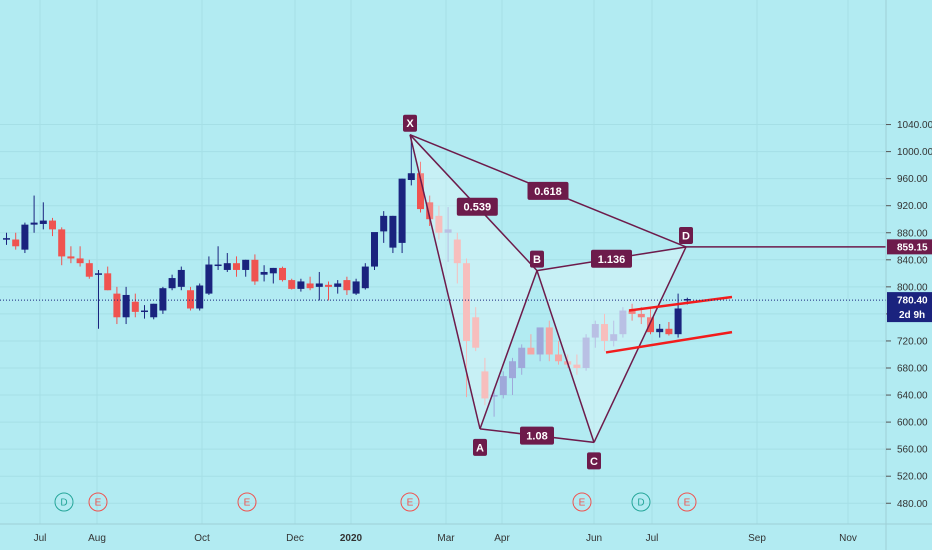 Image resolution: width=932 pixels, height=550 pixels. What do you see at coordinates (912, 504) in the screenshot?
I see `y-tick-label: 480.00` at bounding box center [912, 504].